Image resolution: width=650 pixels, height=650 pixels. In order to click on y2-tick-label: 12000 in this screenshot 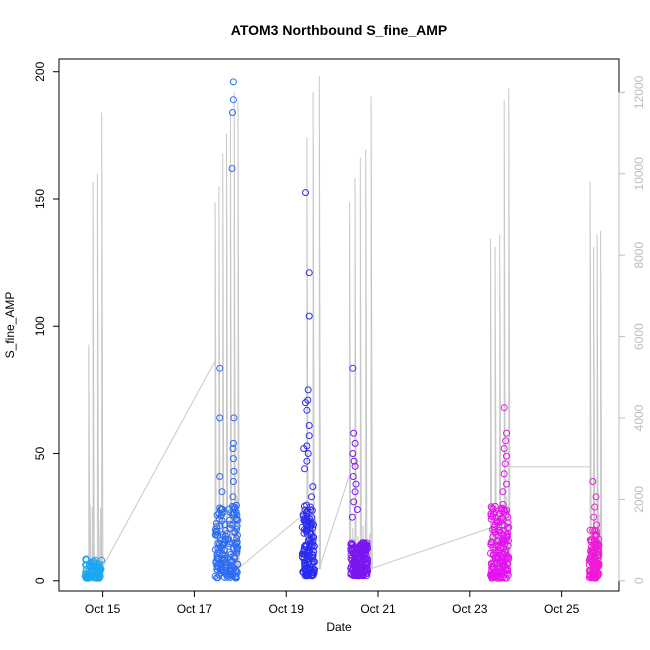, I will do `click(639, 92)`.